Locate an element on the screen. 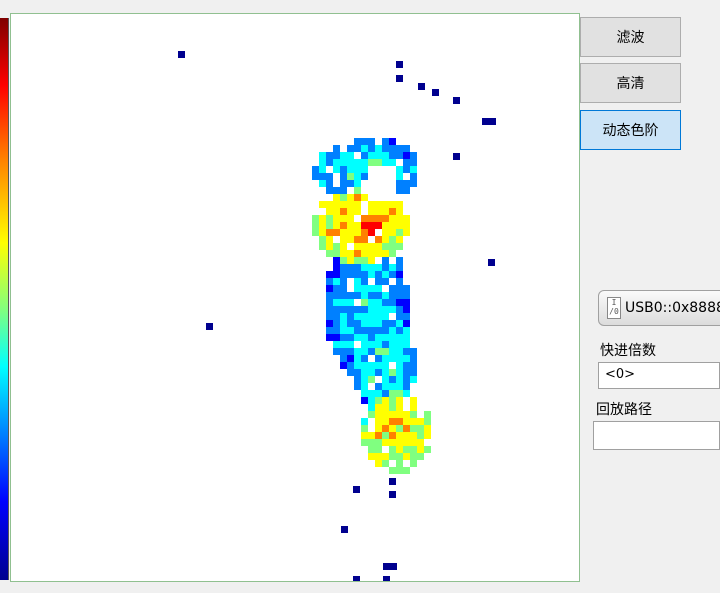  visa-resource-value: USB0::0x8888 is located at coordinates (672, 308).